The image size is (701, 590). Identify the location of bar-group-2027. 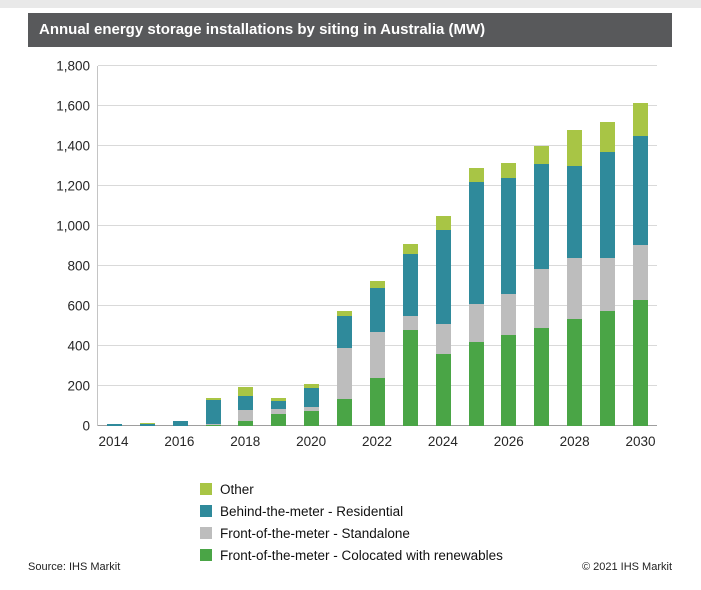
(541, 246).